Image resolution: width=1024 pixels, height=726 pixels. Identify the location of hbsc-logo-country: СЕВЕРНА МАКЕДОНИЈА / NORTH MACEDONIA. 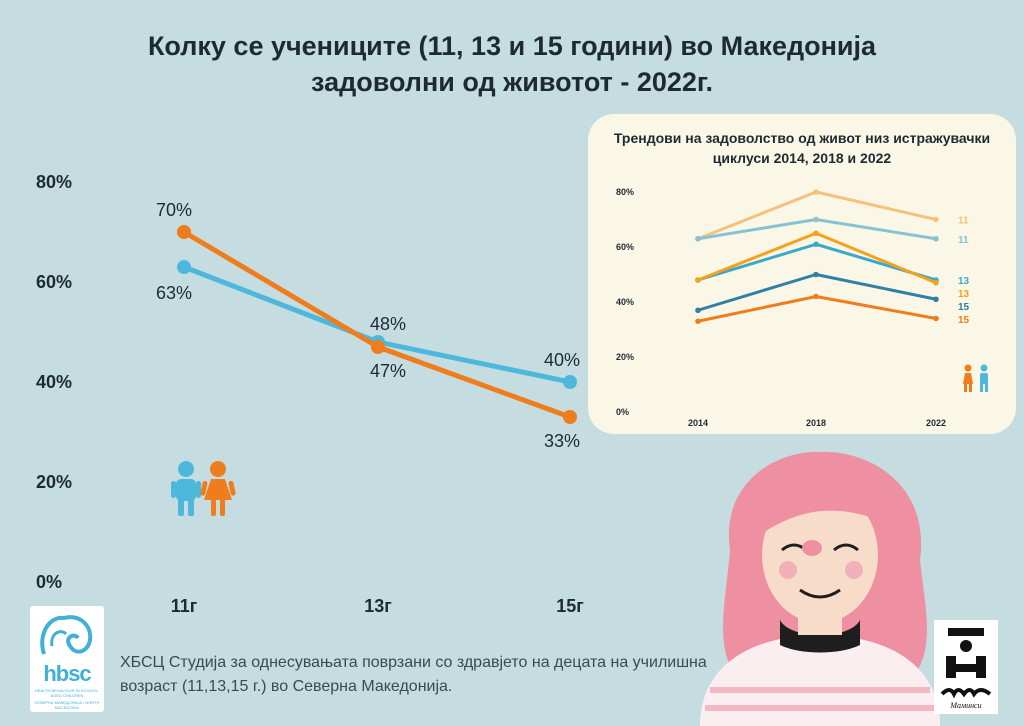
(67, 705).